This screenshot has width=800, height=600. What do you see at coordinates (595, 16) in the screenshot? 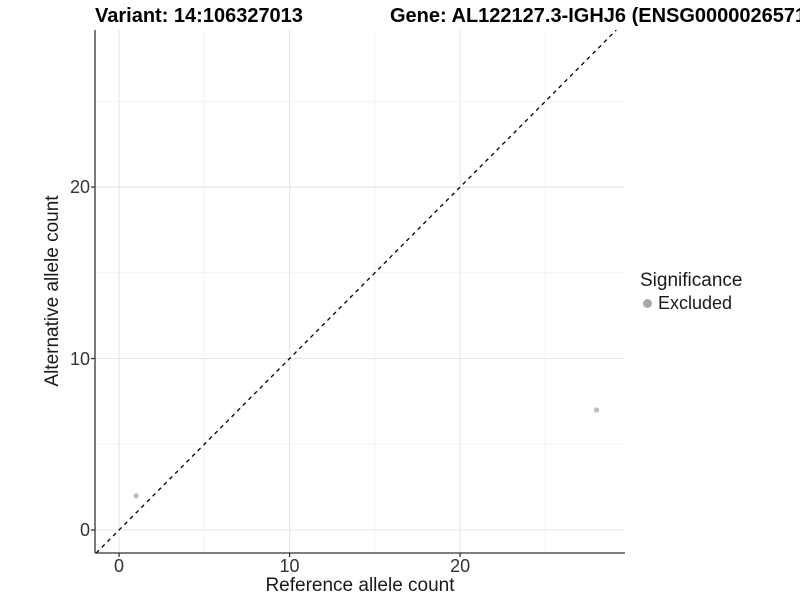
I see `plot-title-gene: Gene: AL122127.3-IGHJ6 (ENSG0000026571` at bounding box center [595, 16].